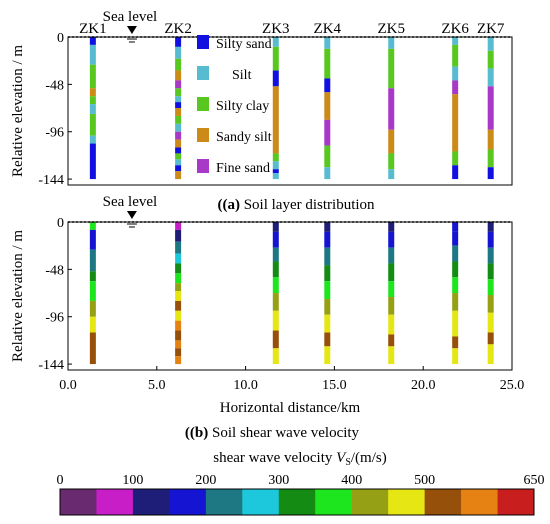 The width and height of the screenshot is (550, 524). What do you see at coordinates (424, 480) in the screenshot?
I see `colorbar-tick-label-5: 500` at bounding box center [424, 480].